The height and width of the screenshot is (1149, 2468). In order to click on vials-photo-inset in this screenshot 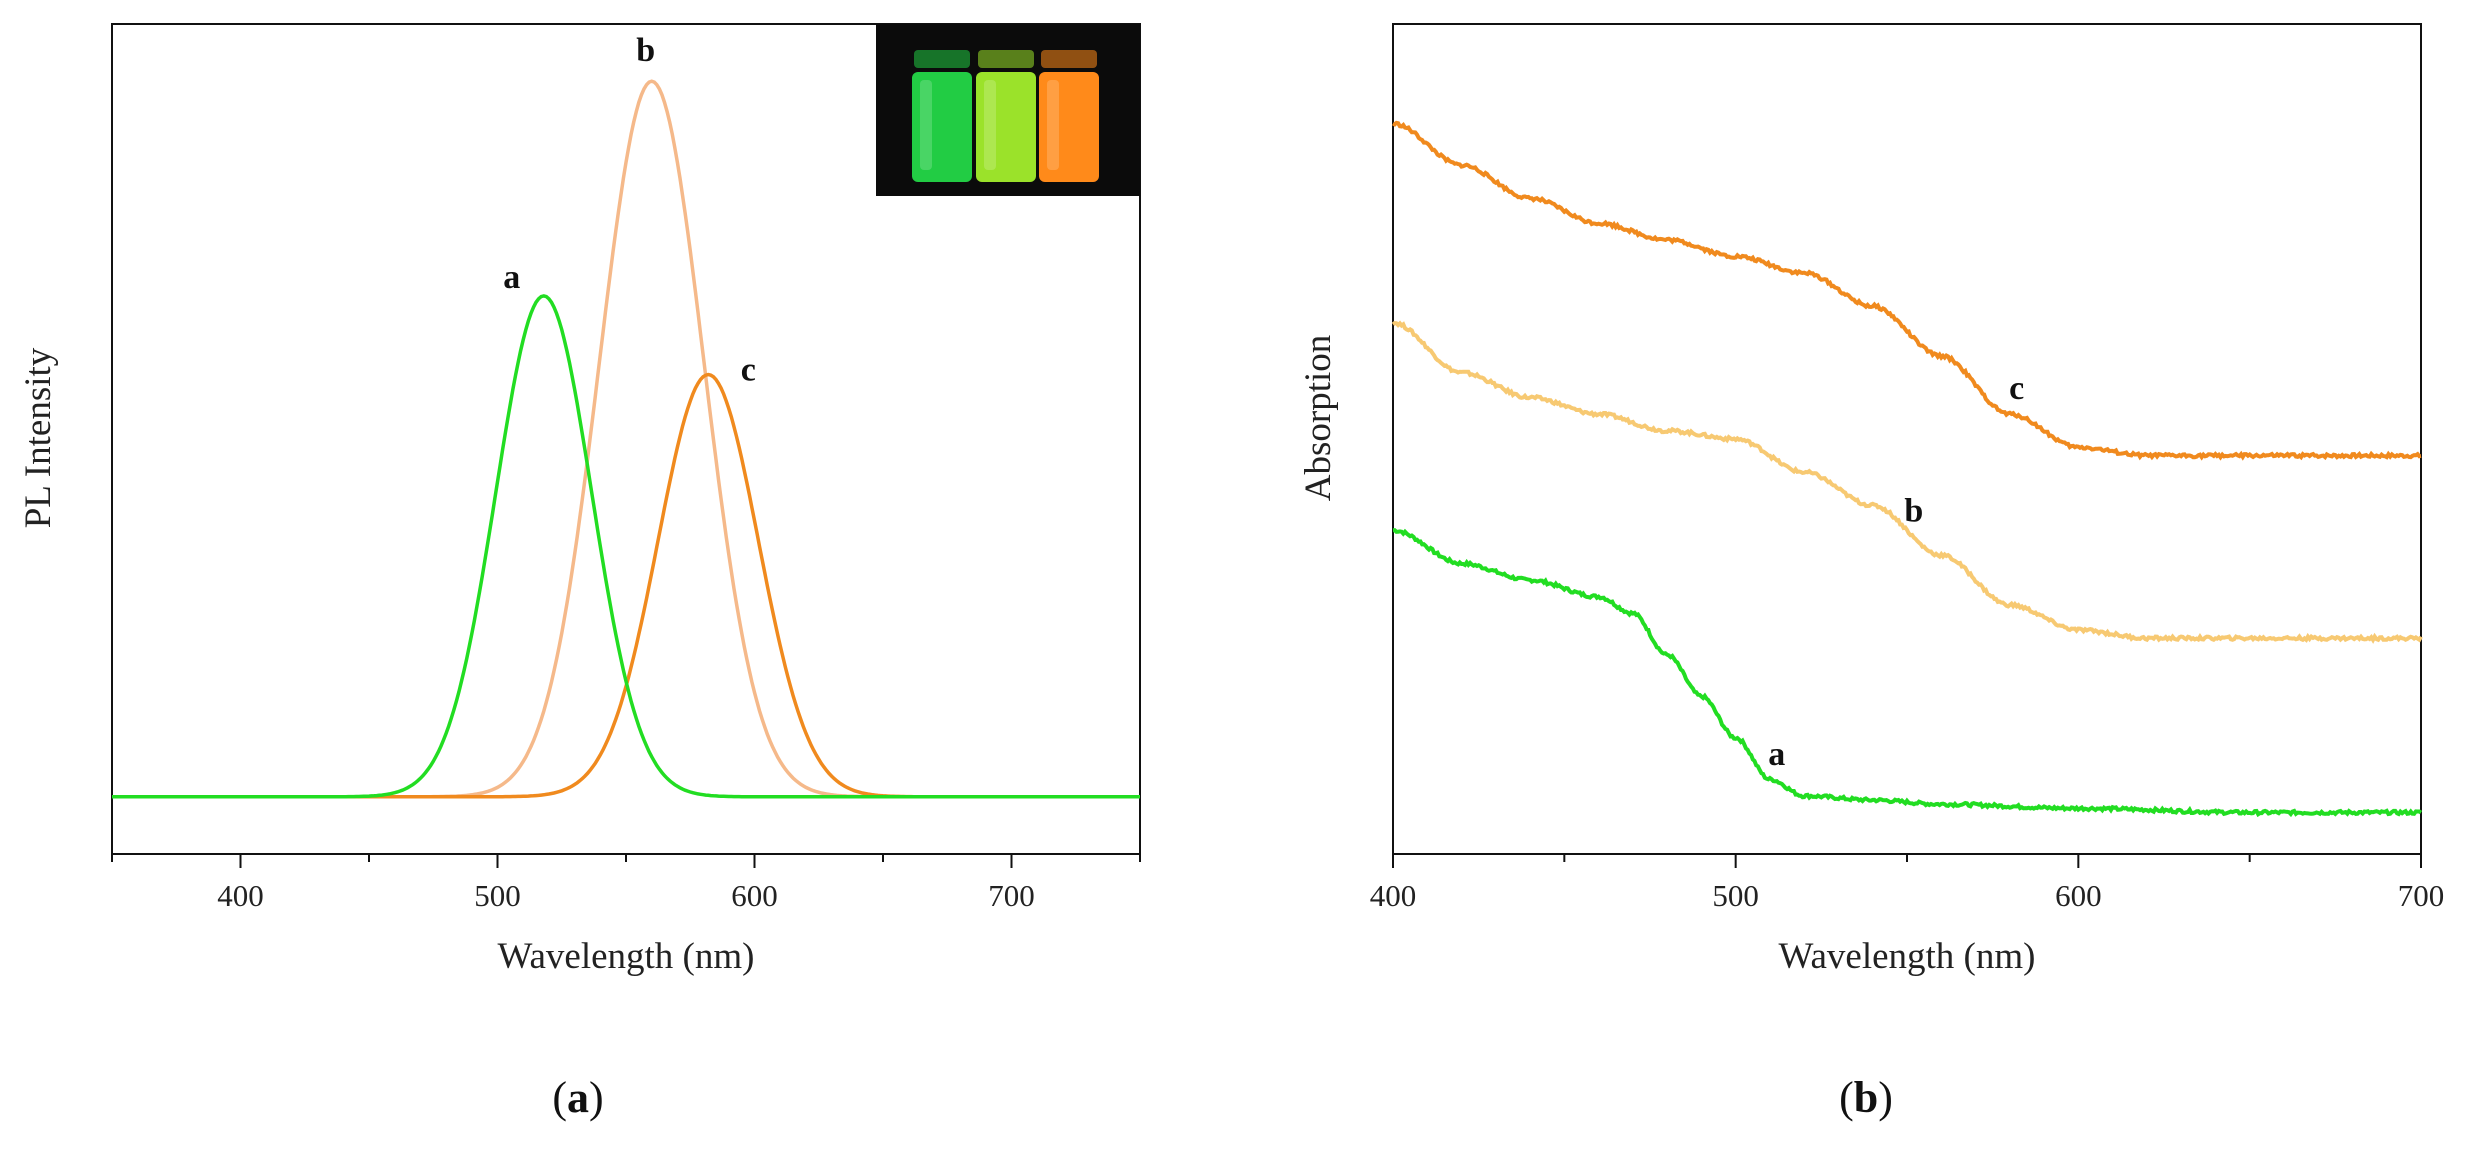, I will do `click(1008, 110)`.